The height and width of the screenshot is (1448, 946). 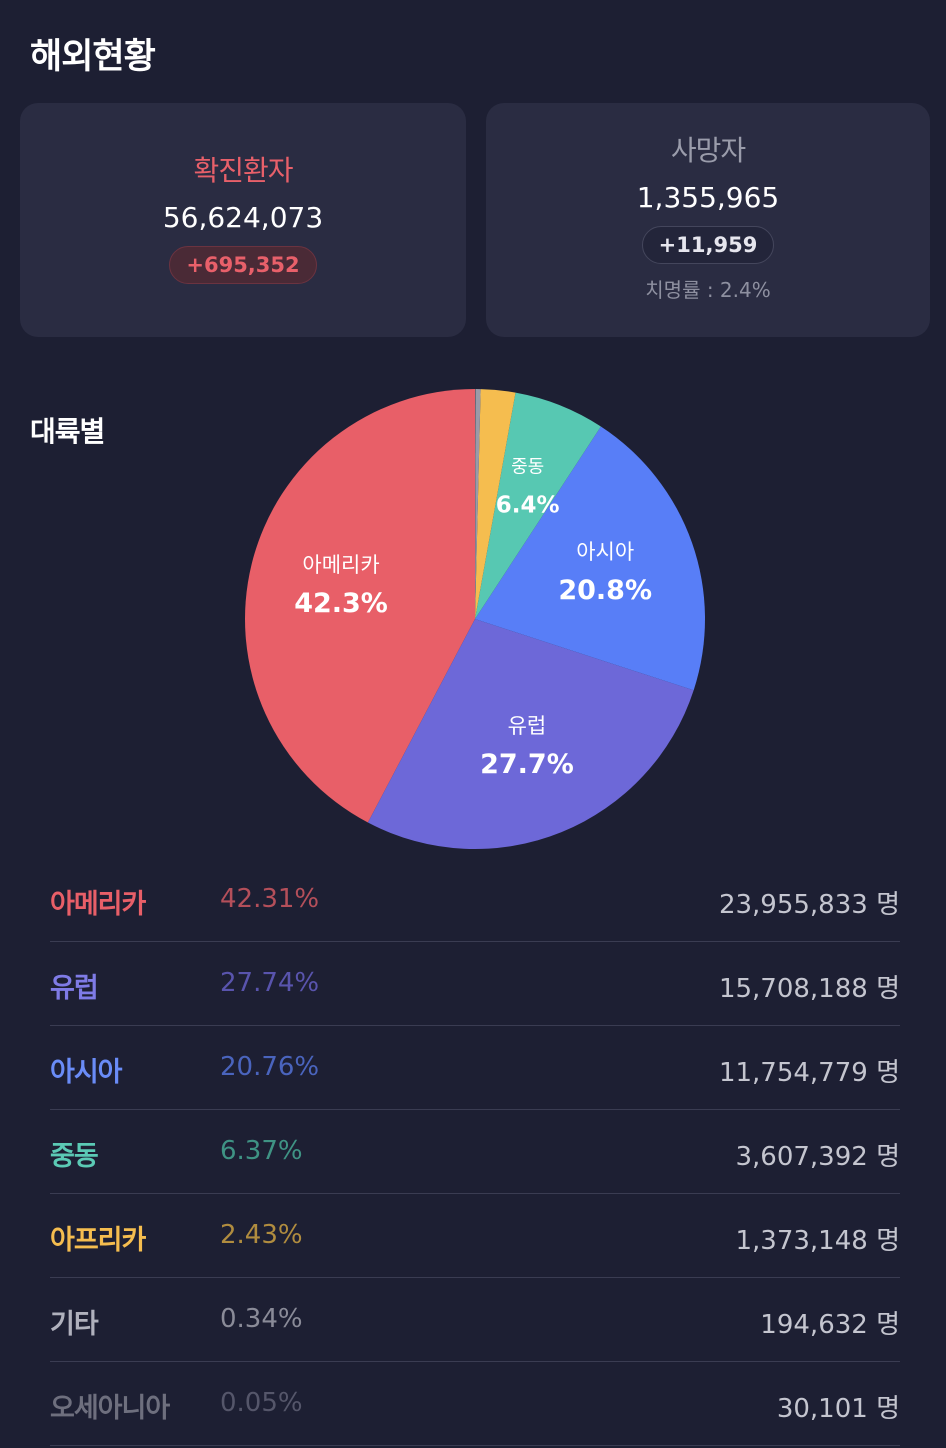 What do you see at coordinates (708, 197) in the screenshot?
I see `deaths-value: 1,355,965` at bounding box center [708, 197].